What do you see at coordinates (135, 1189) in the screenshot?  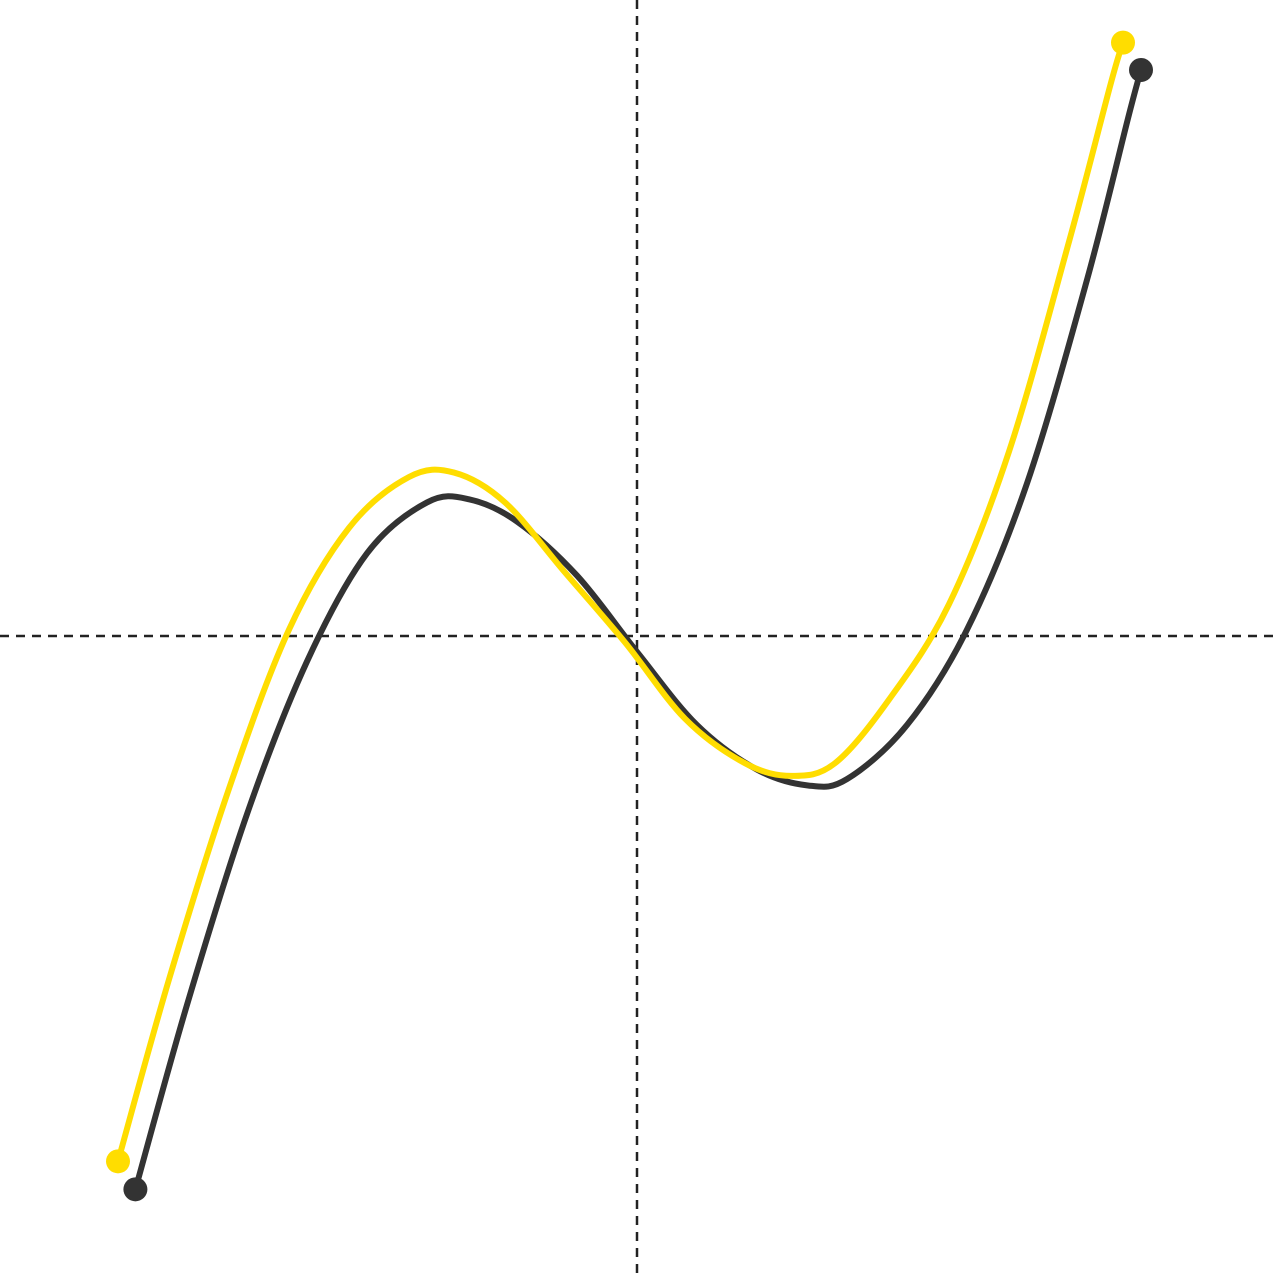 I see `series-1-start-point` at bounding box center [135, 1189].